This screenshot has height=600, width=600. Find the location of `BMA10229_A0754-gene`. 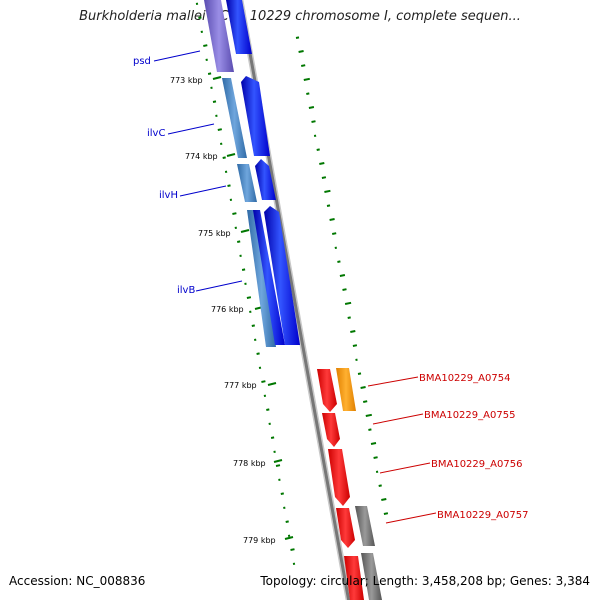

BMA10229_A0754-gene is located at coordinates (327, 390).